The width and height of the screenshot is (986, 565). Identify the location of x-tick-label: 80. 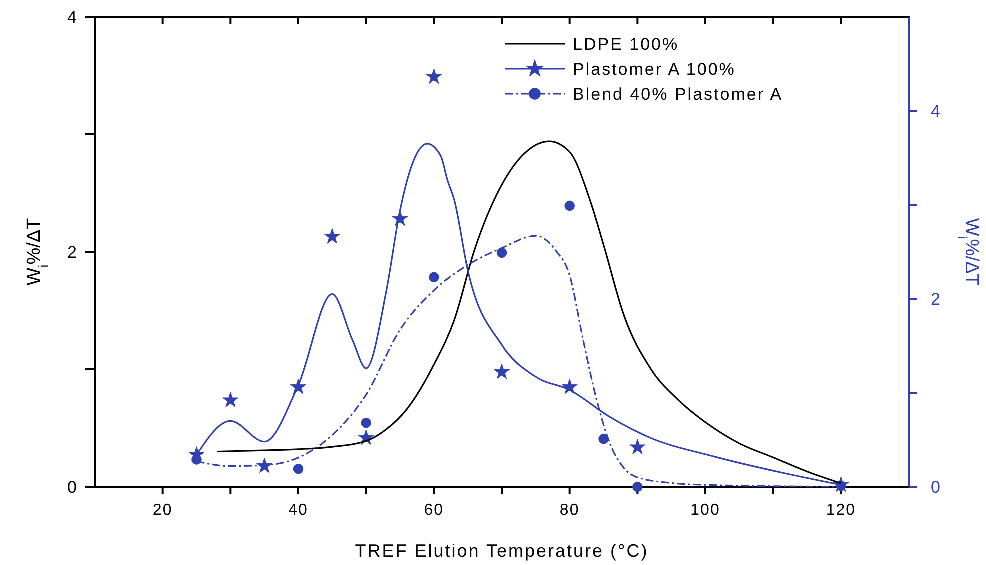
(570, 510).